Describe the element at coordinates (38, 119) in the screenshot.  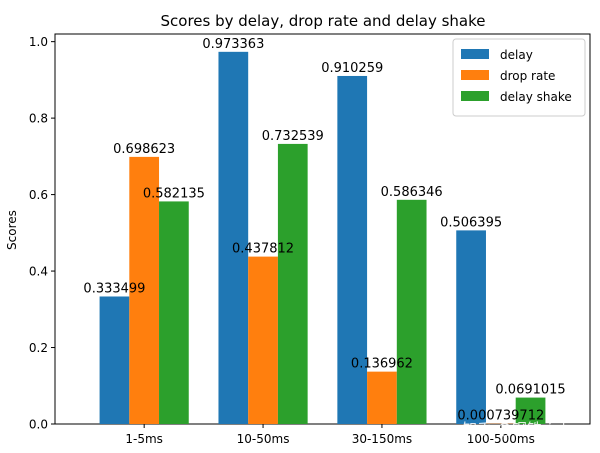
I see `y-tick-label: 0.8` at that location.